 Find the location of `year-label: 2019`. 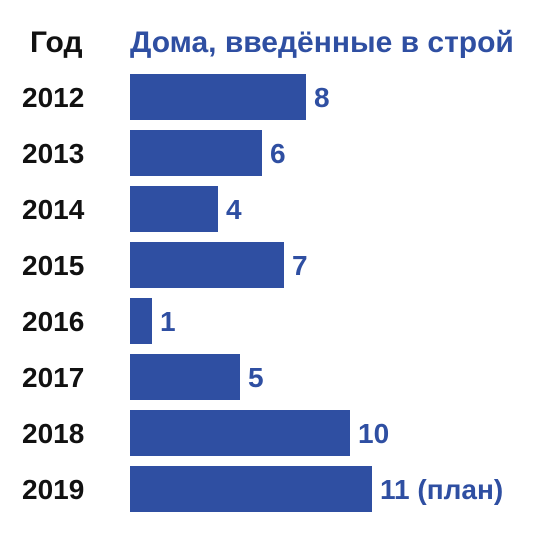

year-label: 2019 is located at coordinates (53, 489).